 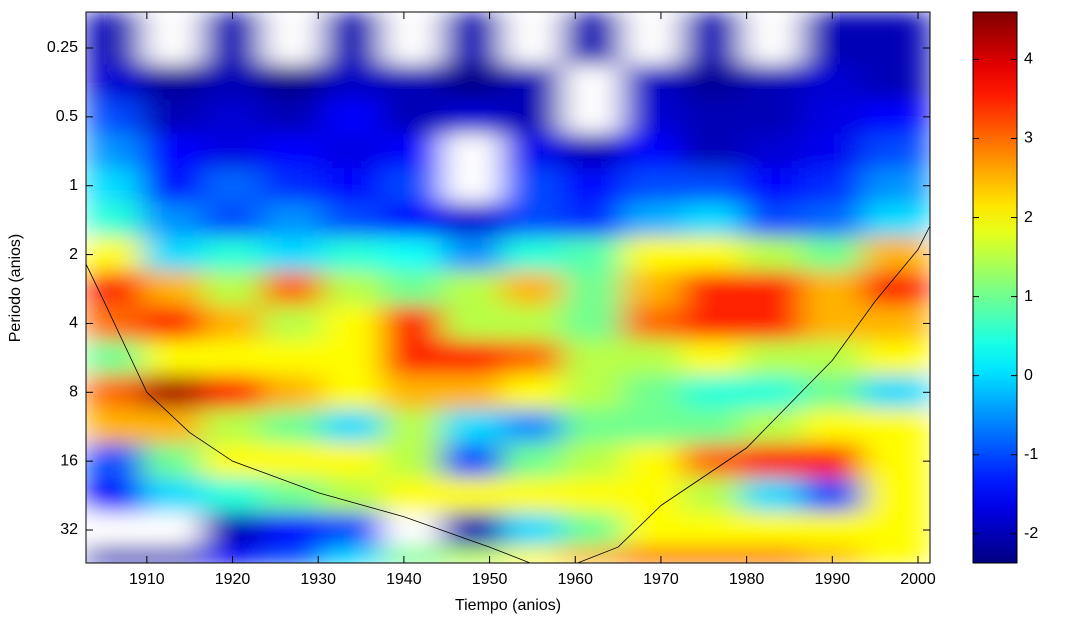 I want to click on colorbar, so click(x=995, y=287).